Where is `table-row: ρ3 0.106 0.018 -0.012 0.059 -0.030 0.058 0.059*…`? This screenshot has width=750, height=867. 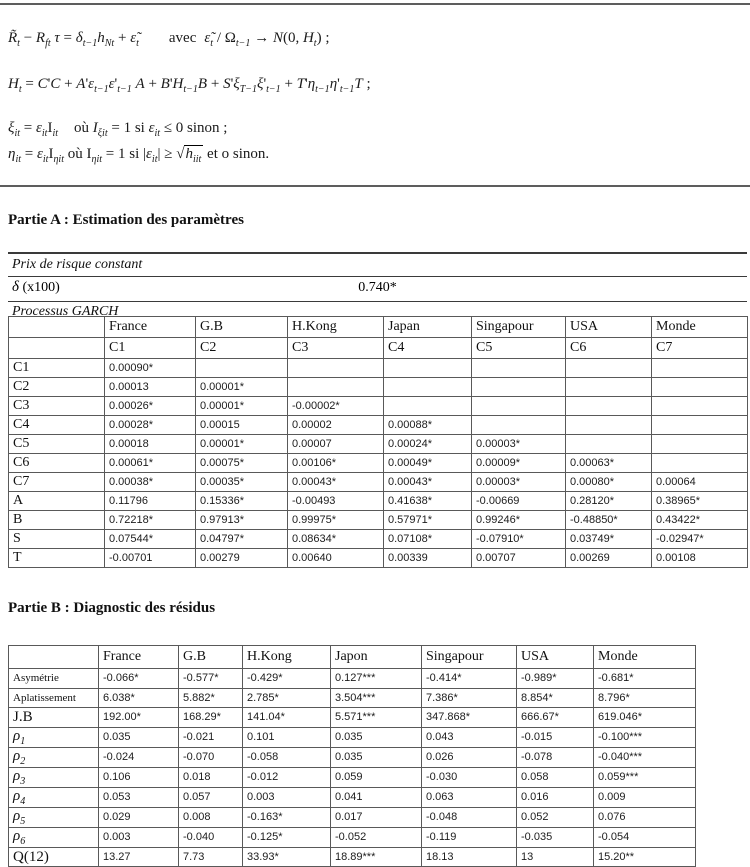
table-row: ρ3 0.106 0.018 -0.012 0.059 -0.030 0.058 0.059*… is located at coordinates (352, 777).